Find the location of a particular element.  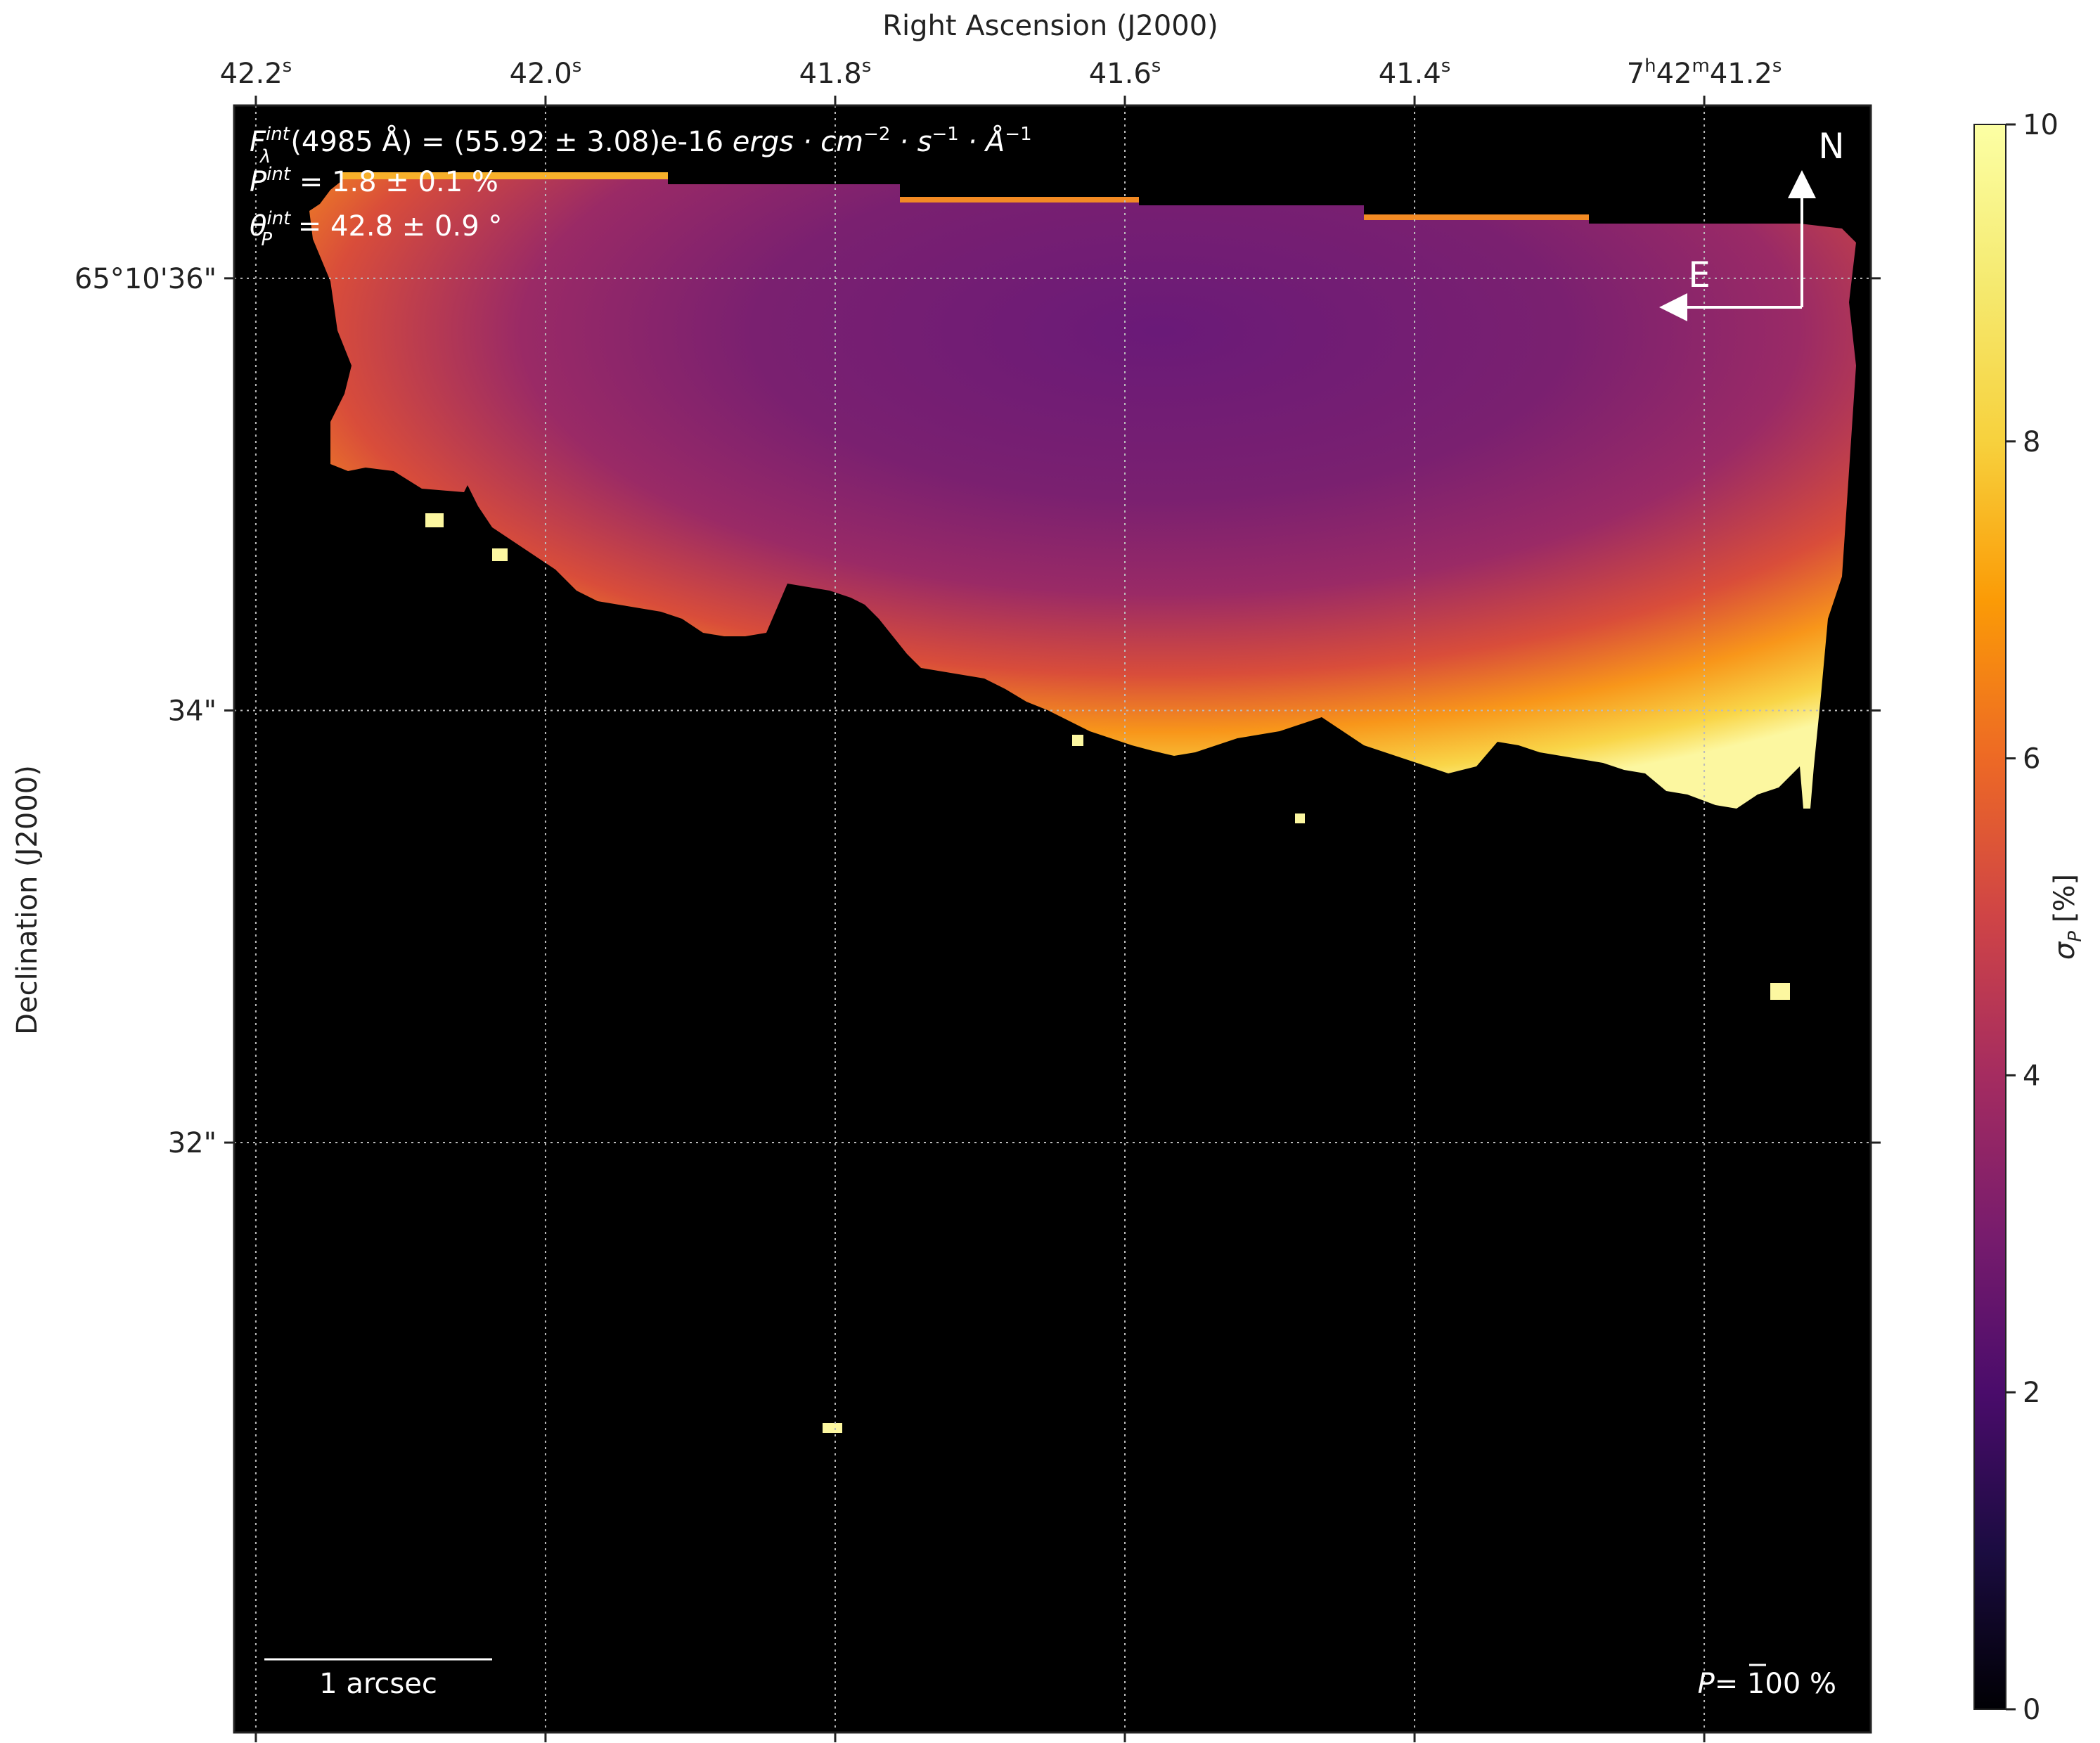

polarization-annotation: Pint = 1.8 ± 0.1 % is located at coordinates (374, 181).